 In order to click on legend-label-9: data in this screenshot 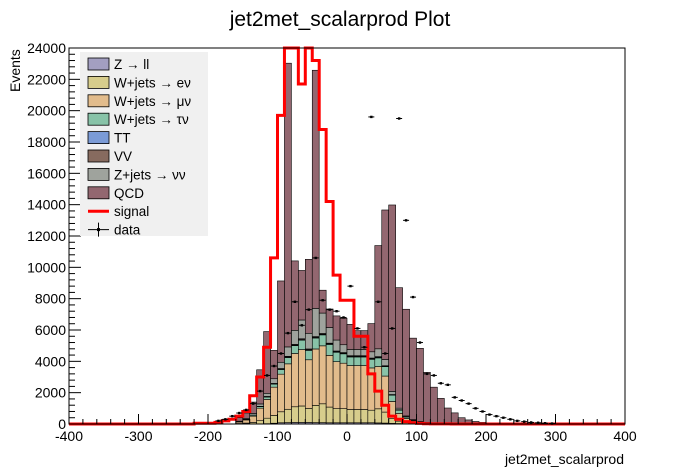, I will do `click(127, 230)`.